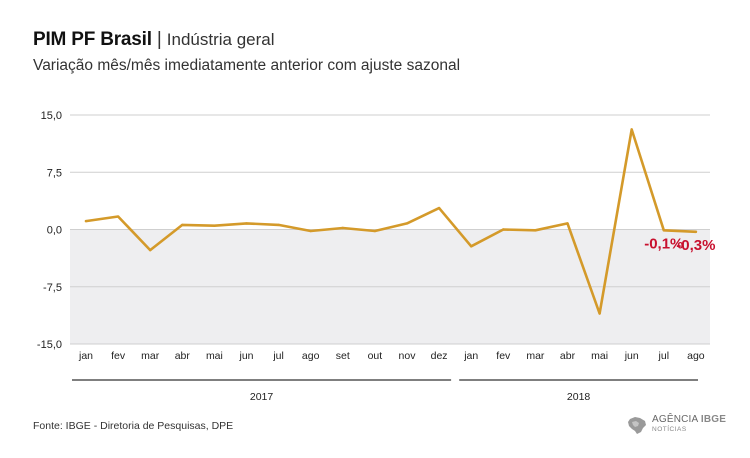 The width and height of the screenshot is (750, 458). I want to click on brazil-map-icon, so click(637, 425).